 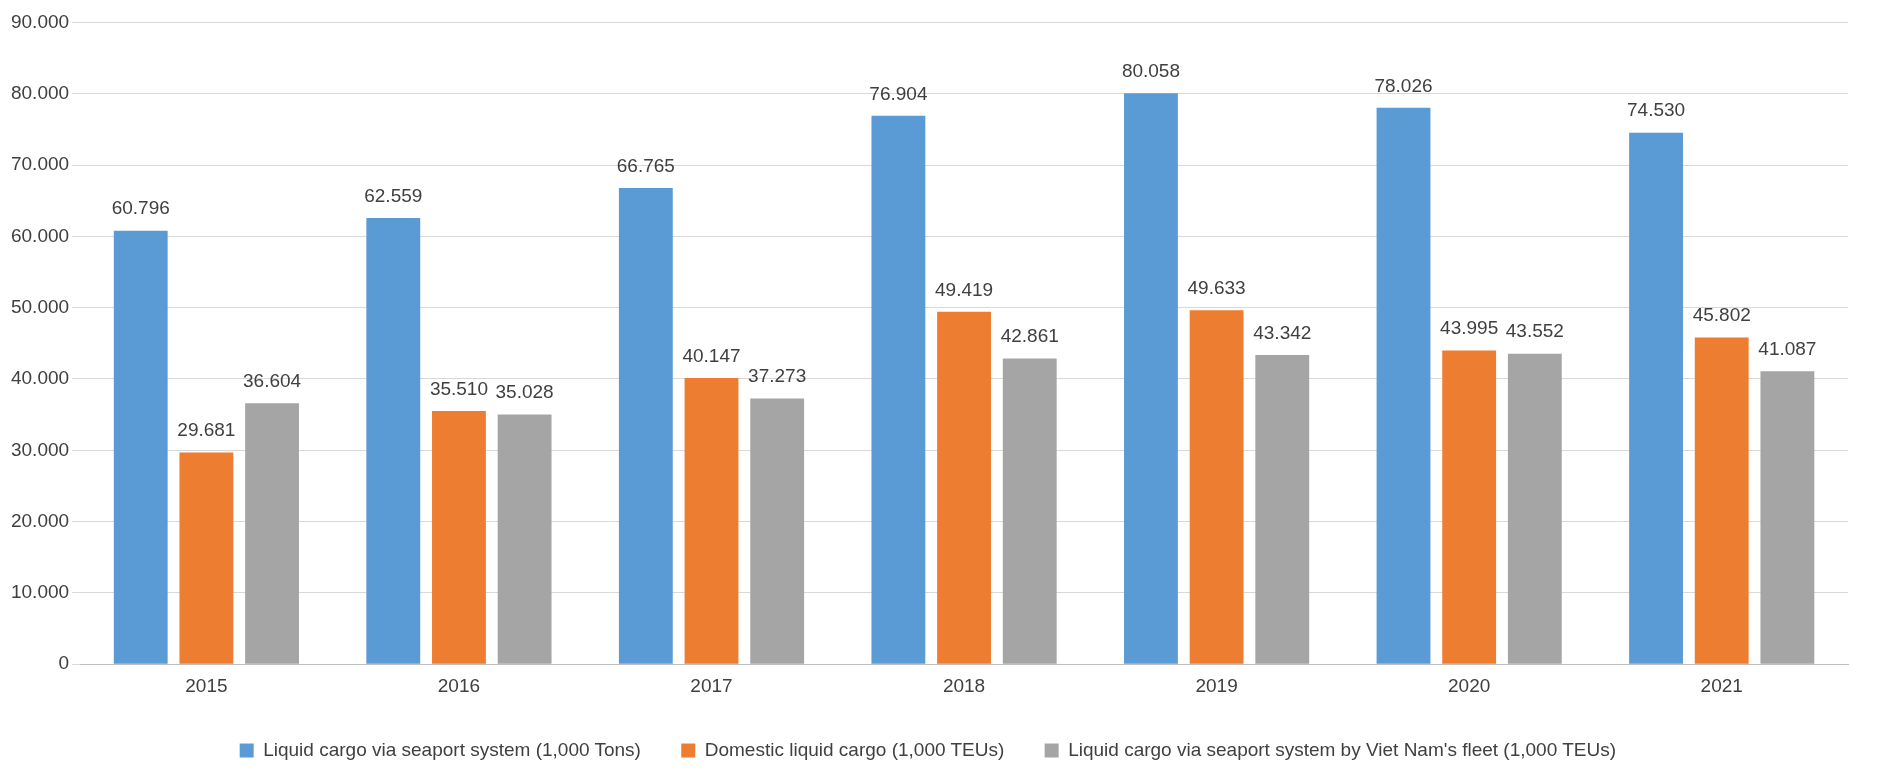 I want to click on data-label: 49.419, so click(x=964, y=289).